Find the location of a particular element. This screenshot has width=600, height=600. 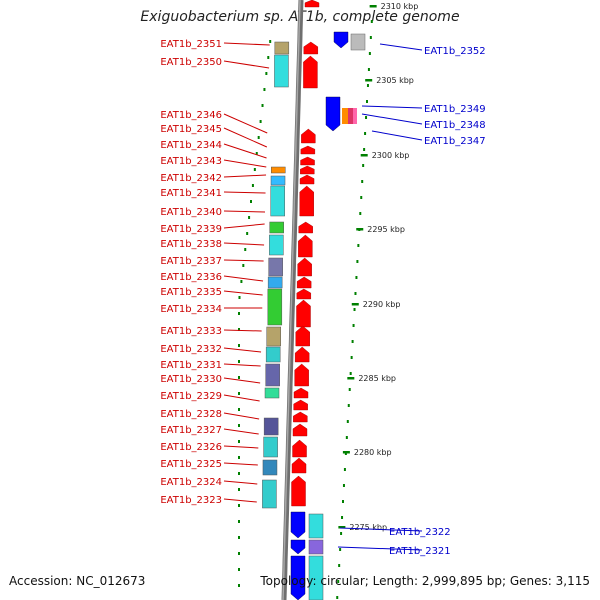

gene-label-eat1b_2334: EAT1b_2334 is located at coordinates (191, 309).